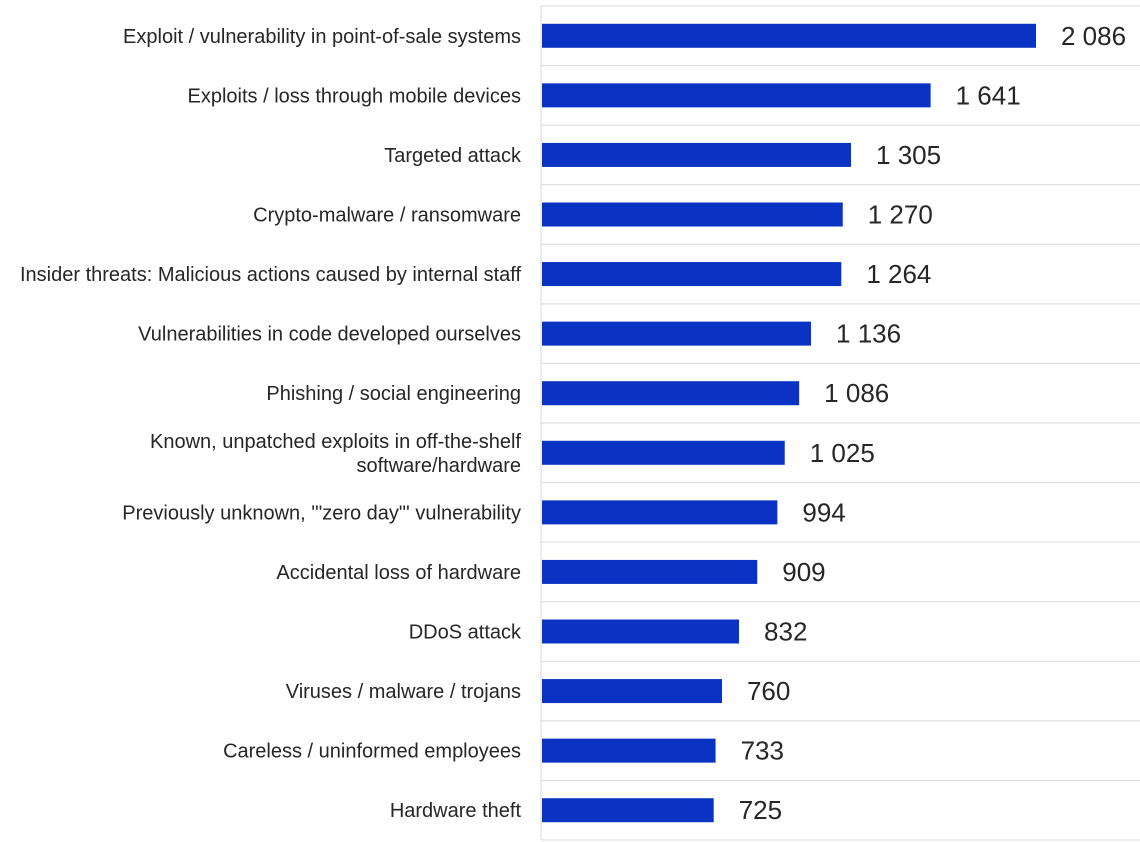 The image size is (1140, 842). Describe the element at coordinates (868, 334) in the screenshot. I see `value-label: 1 136` at that location.